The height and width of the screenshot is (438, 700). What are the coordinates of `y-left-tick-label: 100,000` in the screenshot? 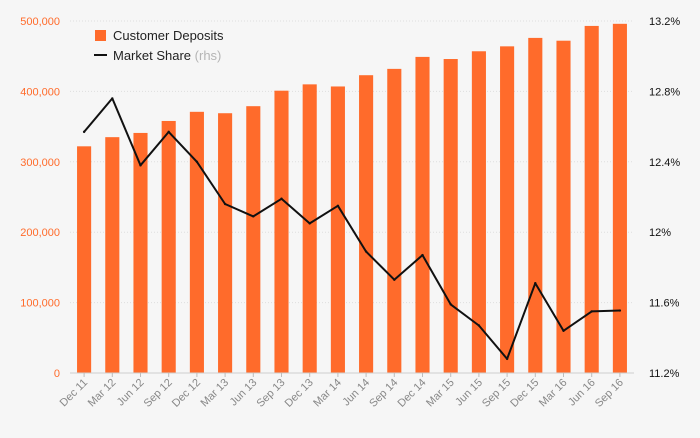 It's located at (40, 304).